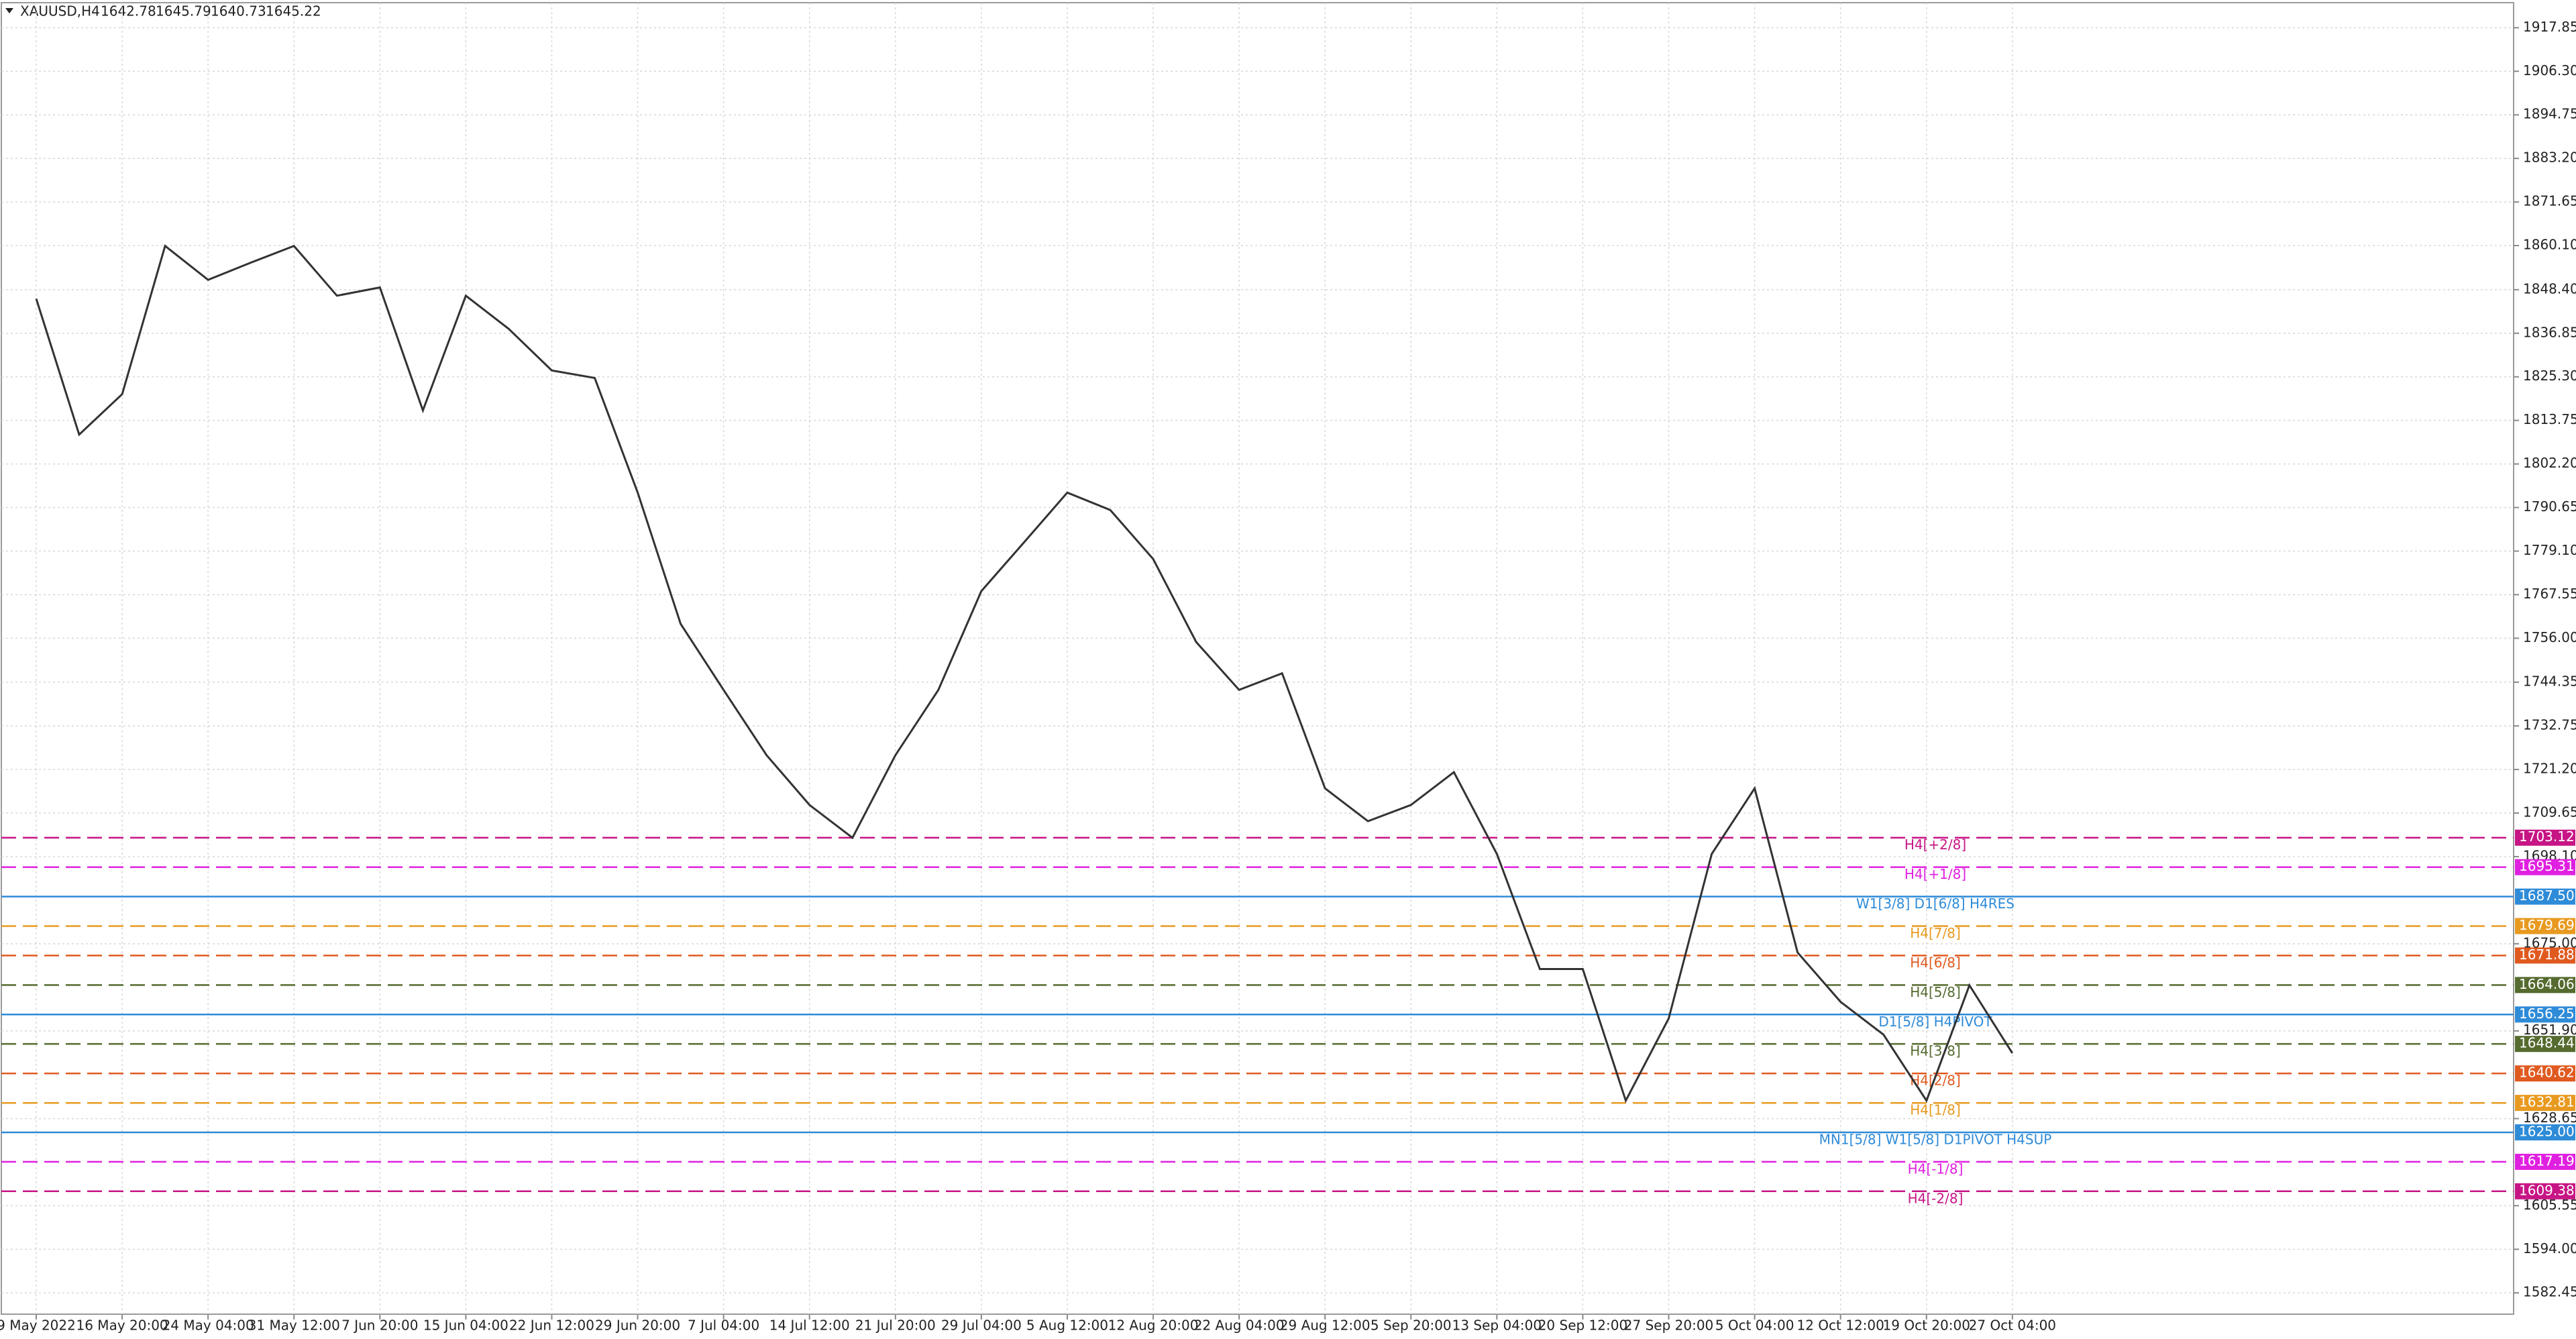 This screenshot has height=1339, width=2576. Describe the element at coordinates (981, 1326) in the screenshot. I see `x-tick-label: 29 Jul 04:00` at that location.